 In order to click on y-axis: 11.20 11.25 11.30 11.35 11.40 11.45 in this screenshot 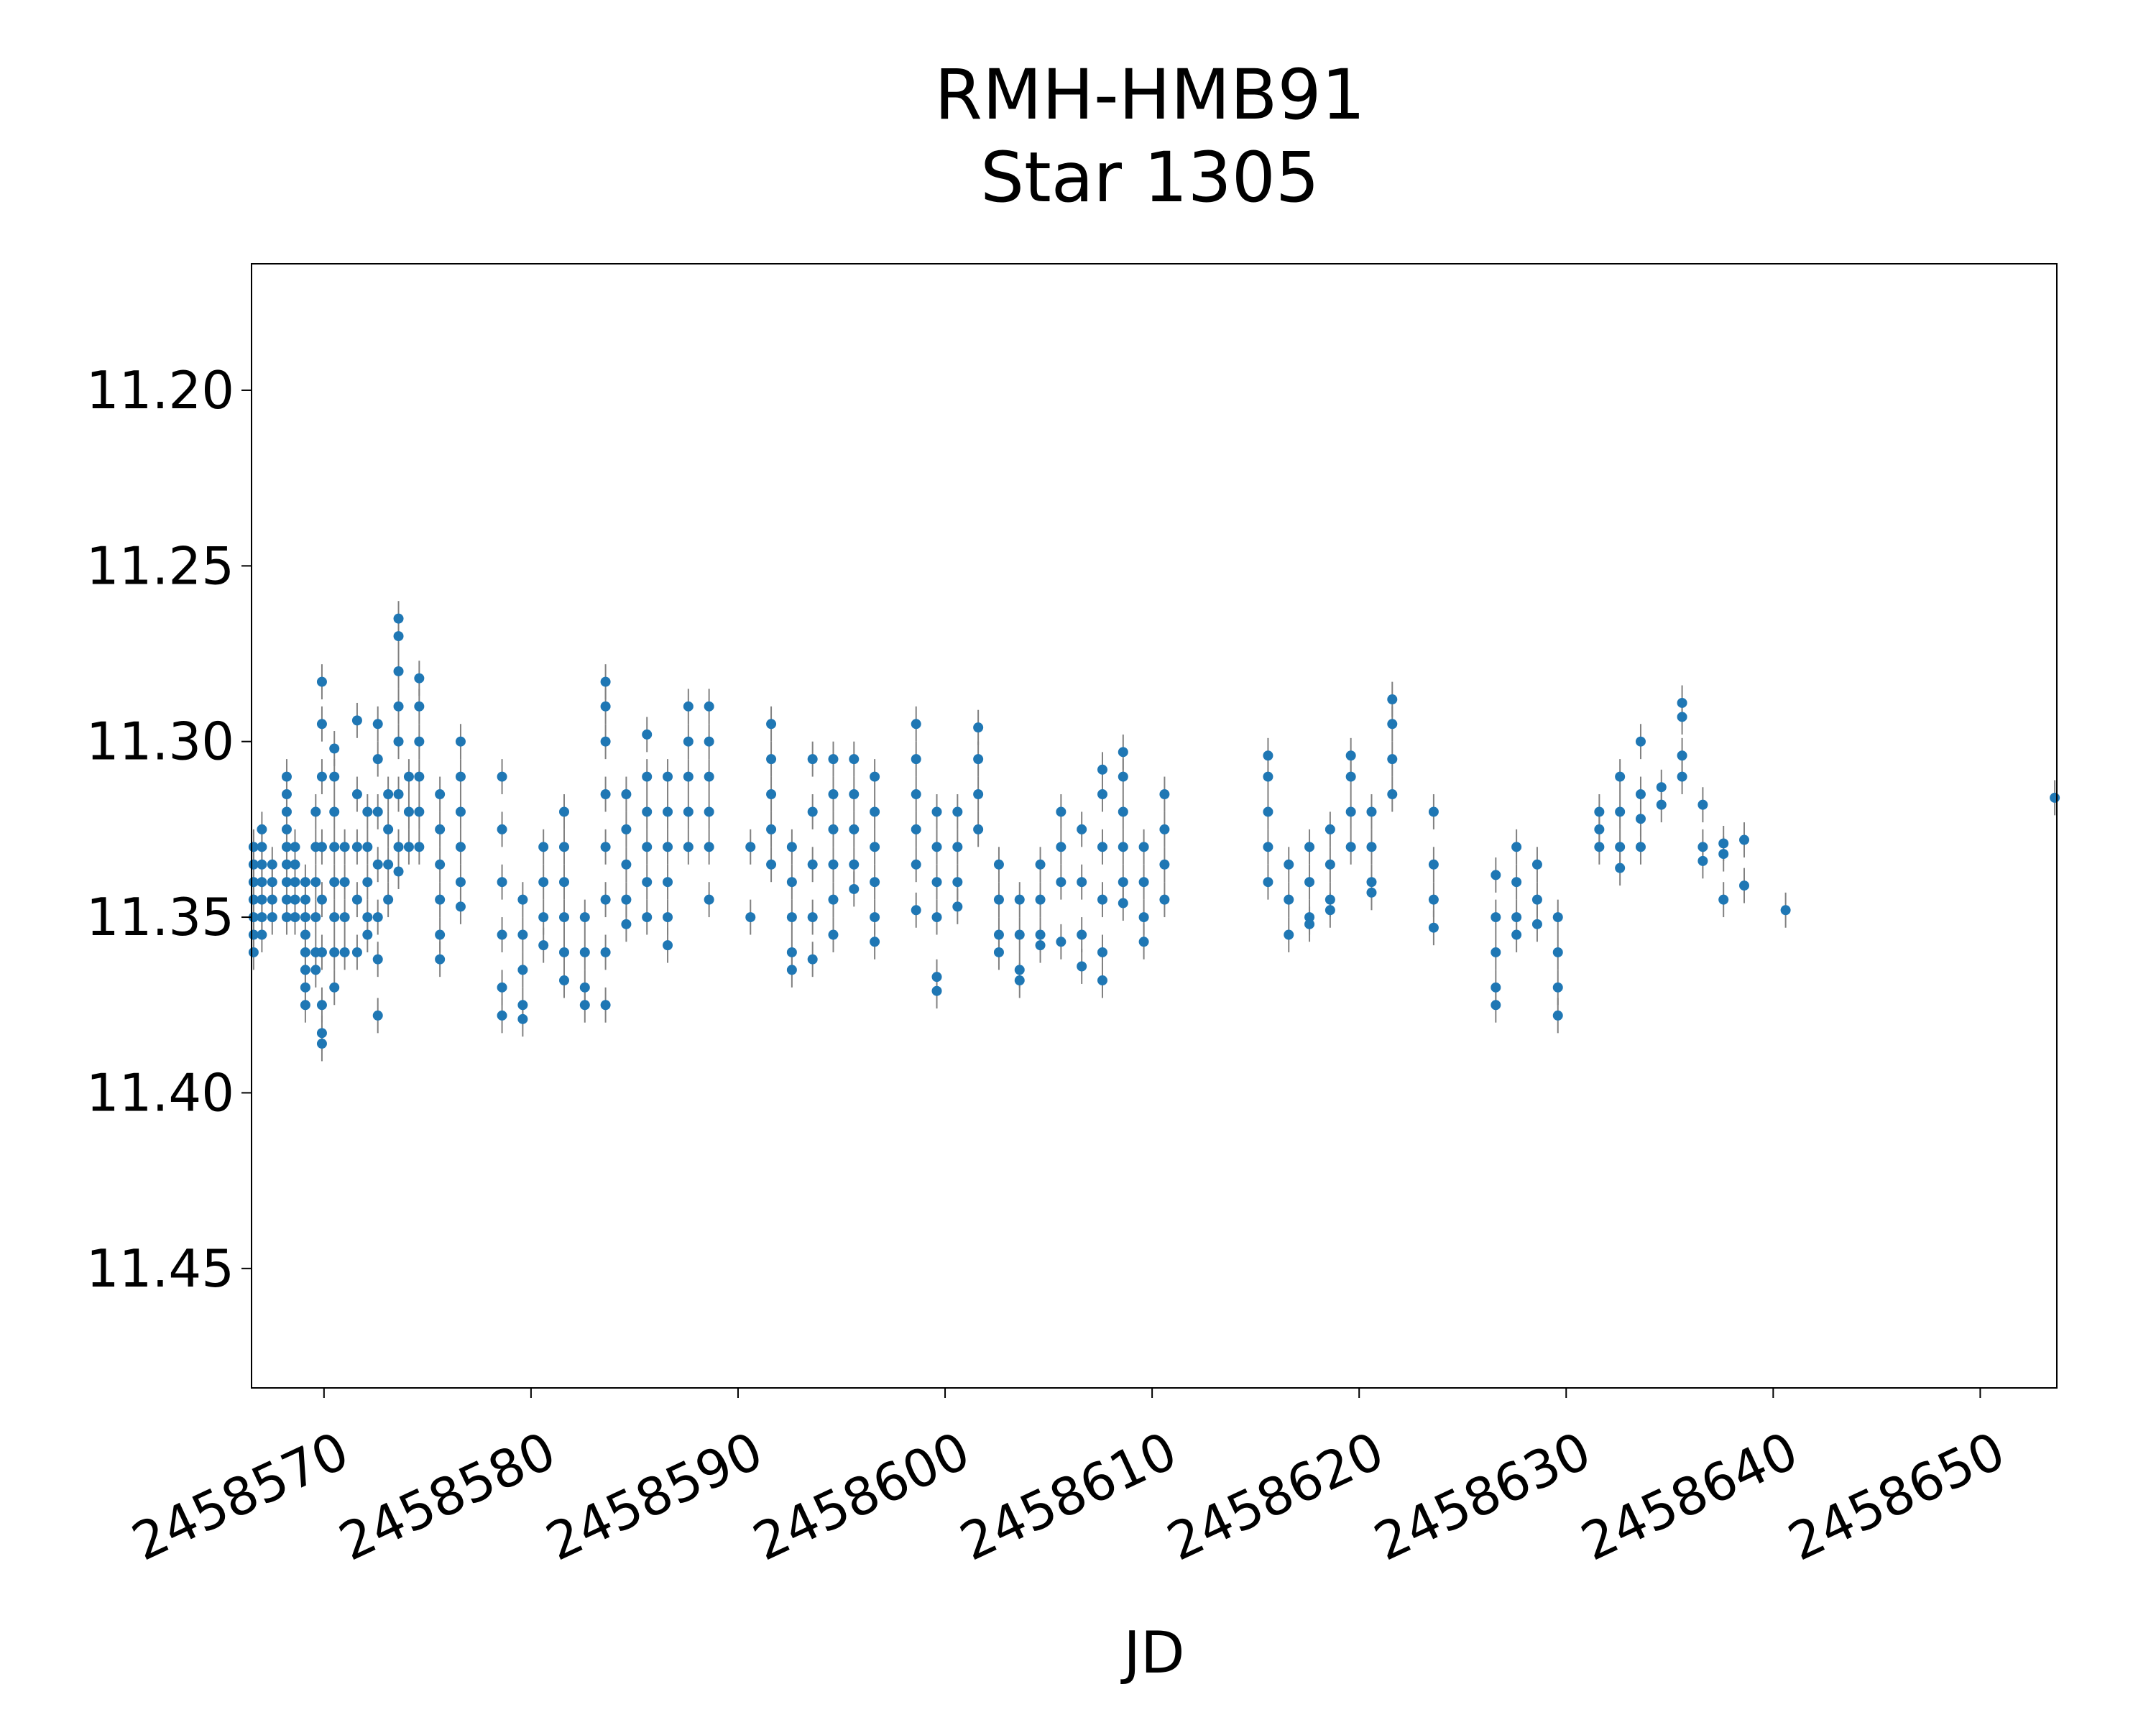, I will do `click(169, 829)`.